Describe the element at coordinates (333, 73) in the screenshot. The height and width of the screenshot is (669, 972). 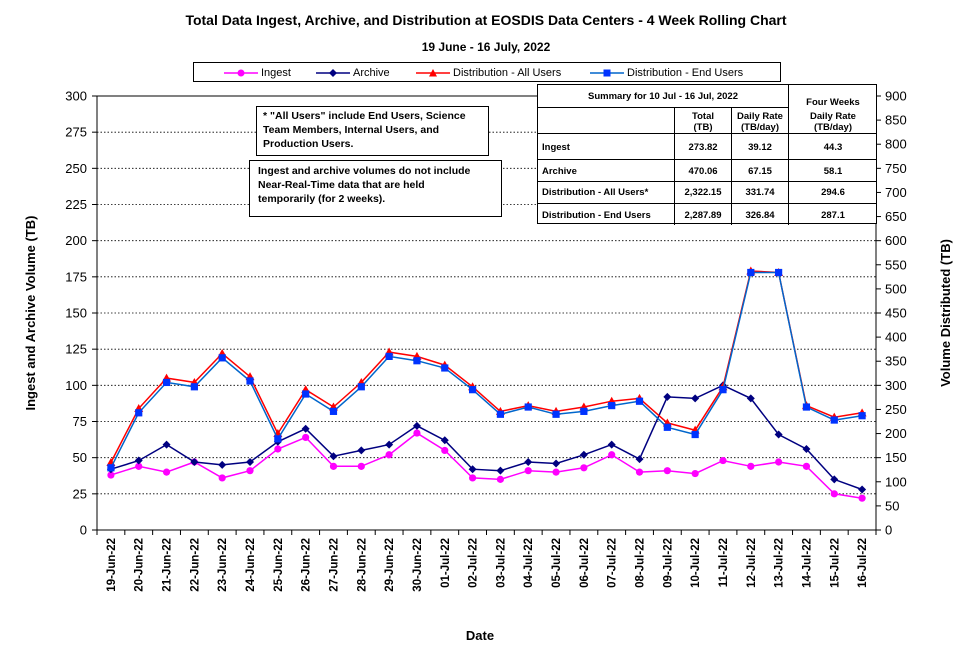
I see `legend-archive-marker` at that location.